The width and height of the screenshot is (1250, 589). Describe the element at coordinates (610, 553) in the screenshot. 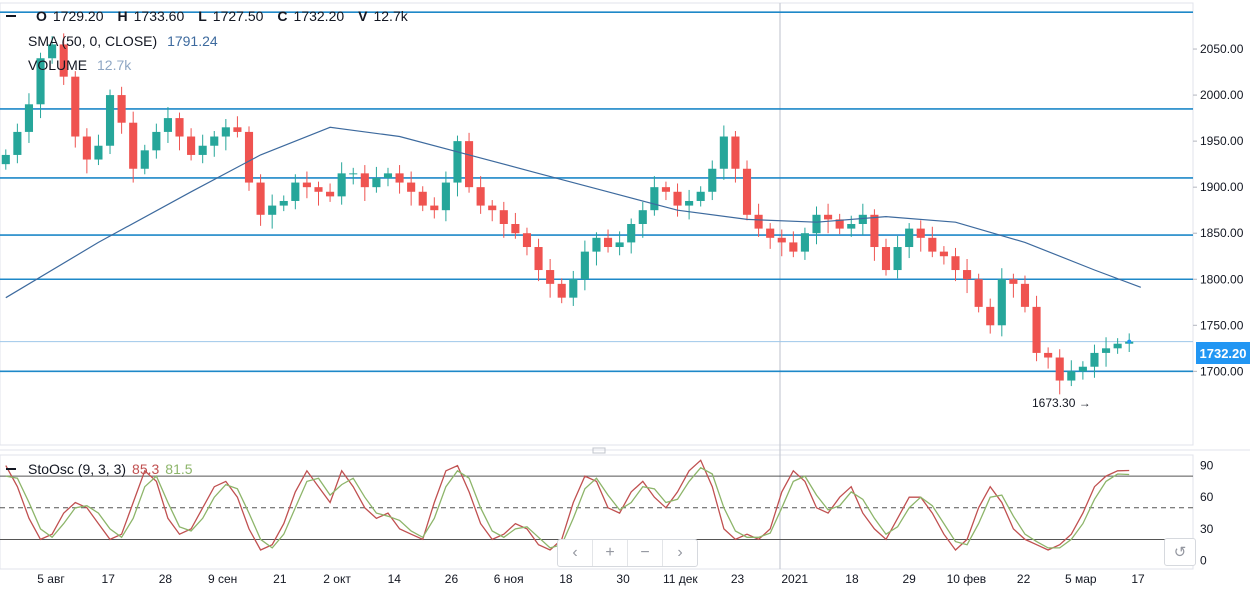

I see `zoom-in-button: +` at that location.